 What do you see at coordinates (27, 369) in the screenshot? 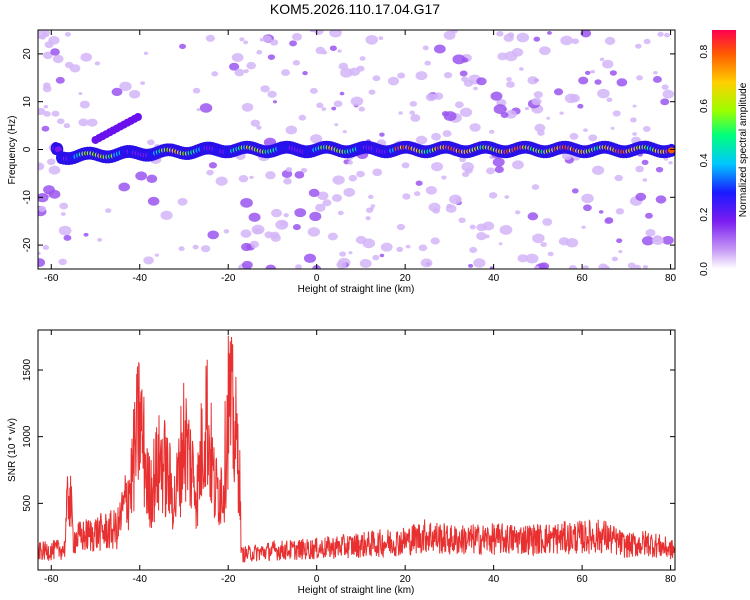
I see `y-tick-label: 1500` at bounding box center [27, 369].